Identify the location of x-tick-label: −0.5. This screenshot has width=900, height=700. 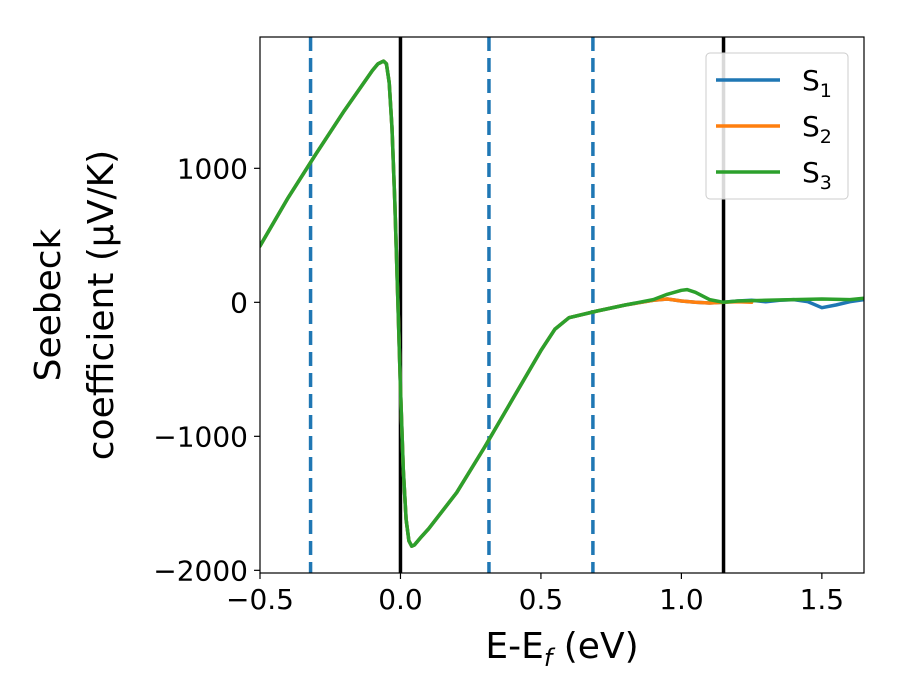
(260, 599).